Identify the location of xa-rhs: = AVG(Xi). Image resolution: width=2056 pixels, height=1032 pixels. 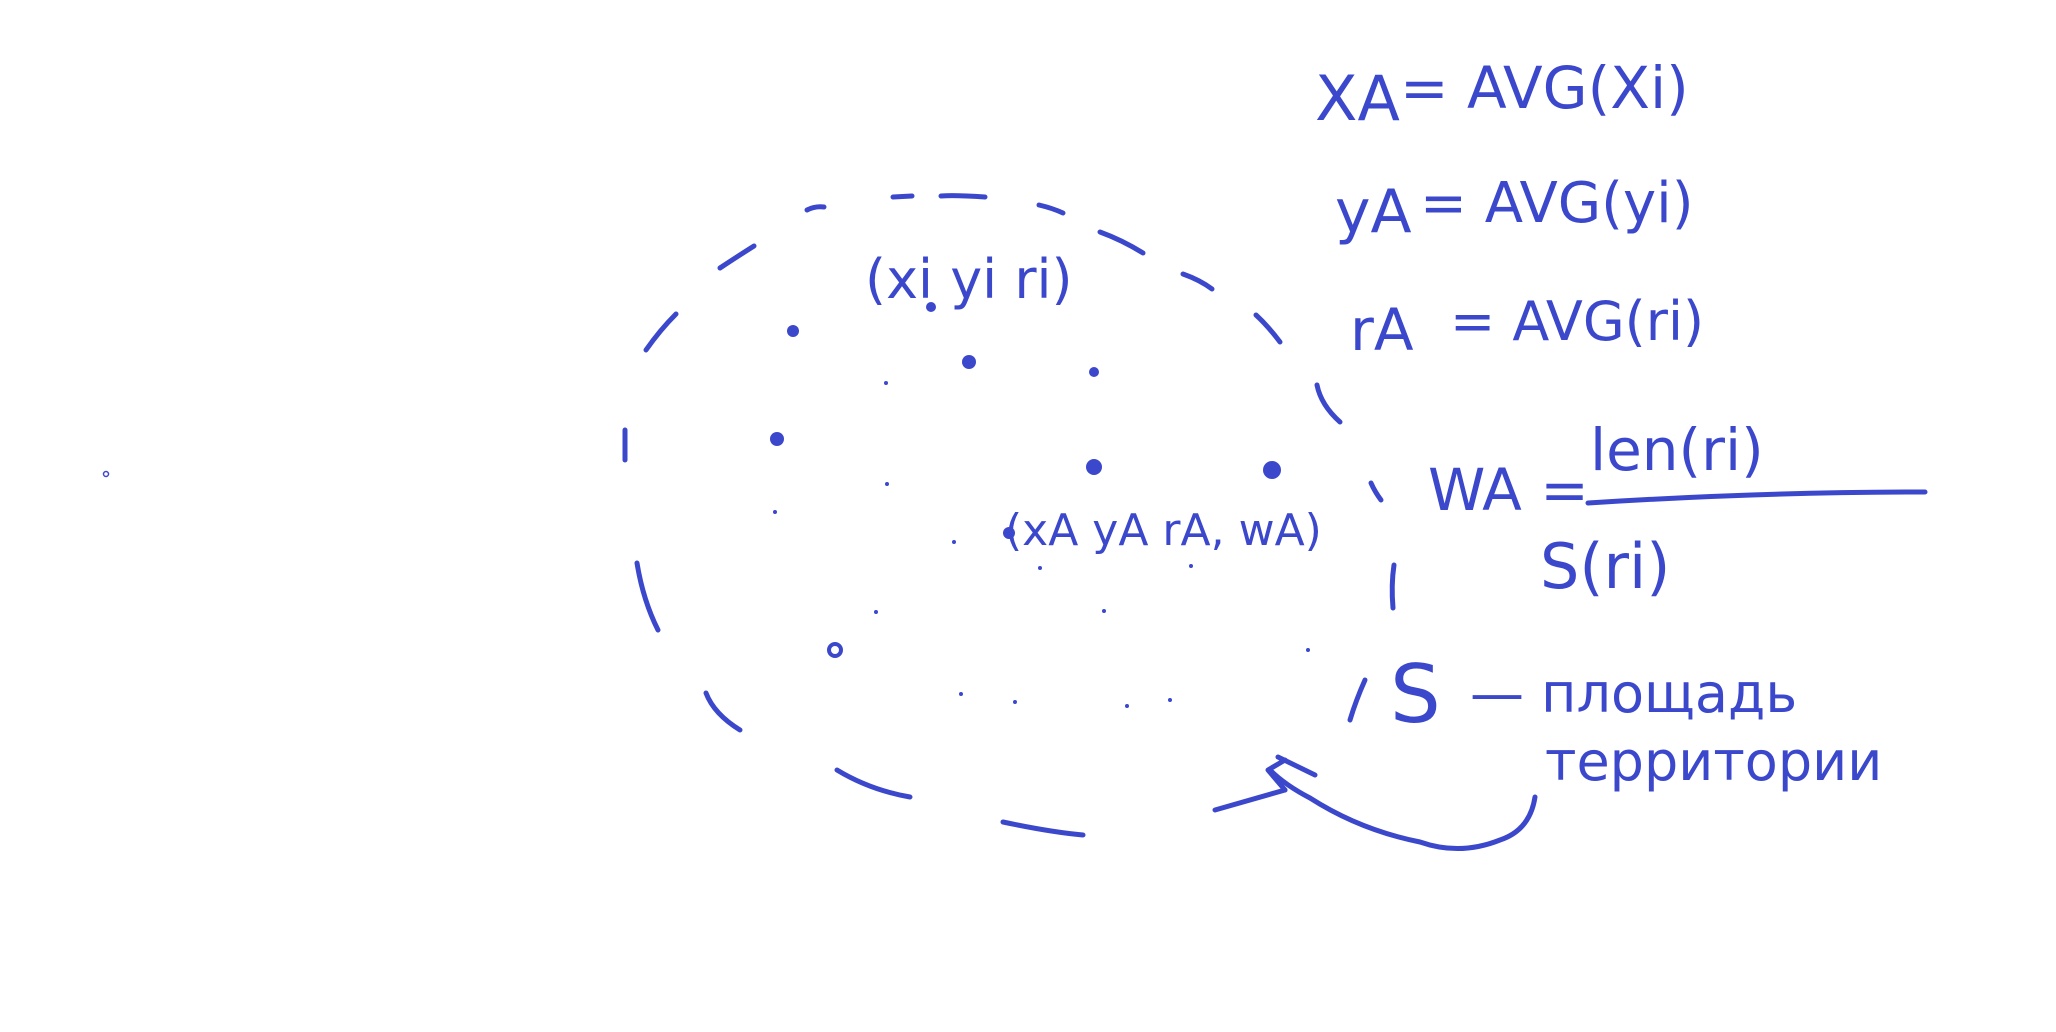
(1544, 88).